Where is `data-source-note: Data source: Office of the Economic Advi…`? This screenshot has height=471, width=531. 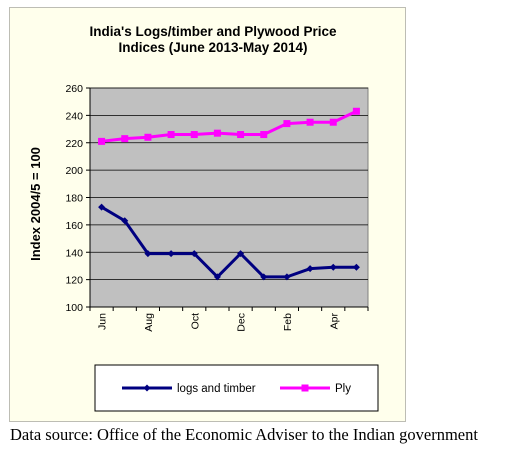 data-source-note: Data source: Office of the Economic Advi… is located at coordinates (244, 434).